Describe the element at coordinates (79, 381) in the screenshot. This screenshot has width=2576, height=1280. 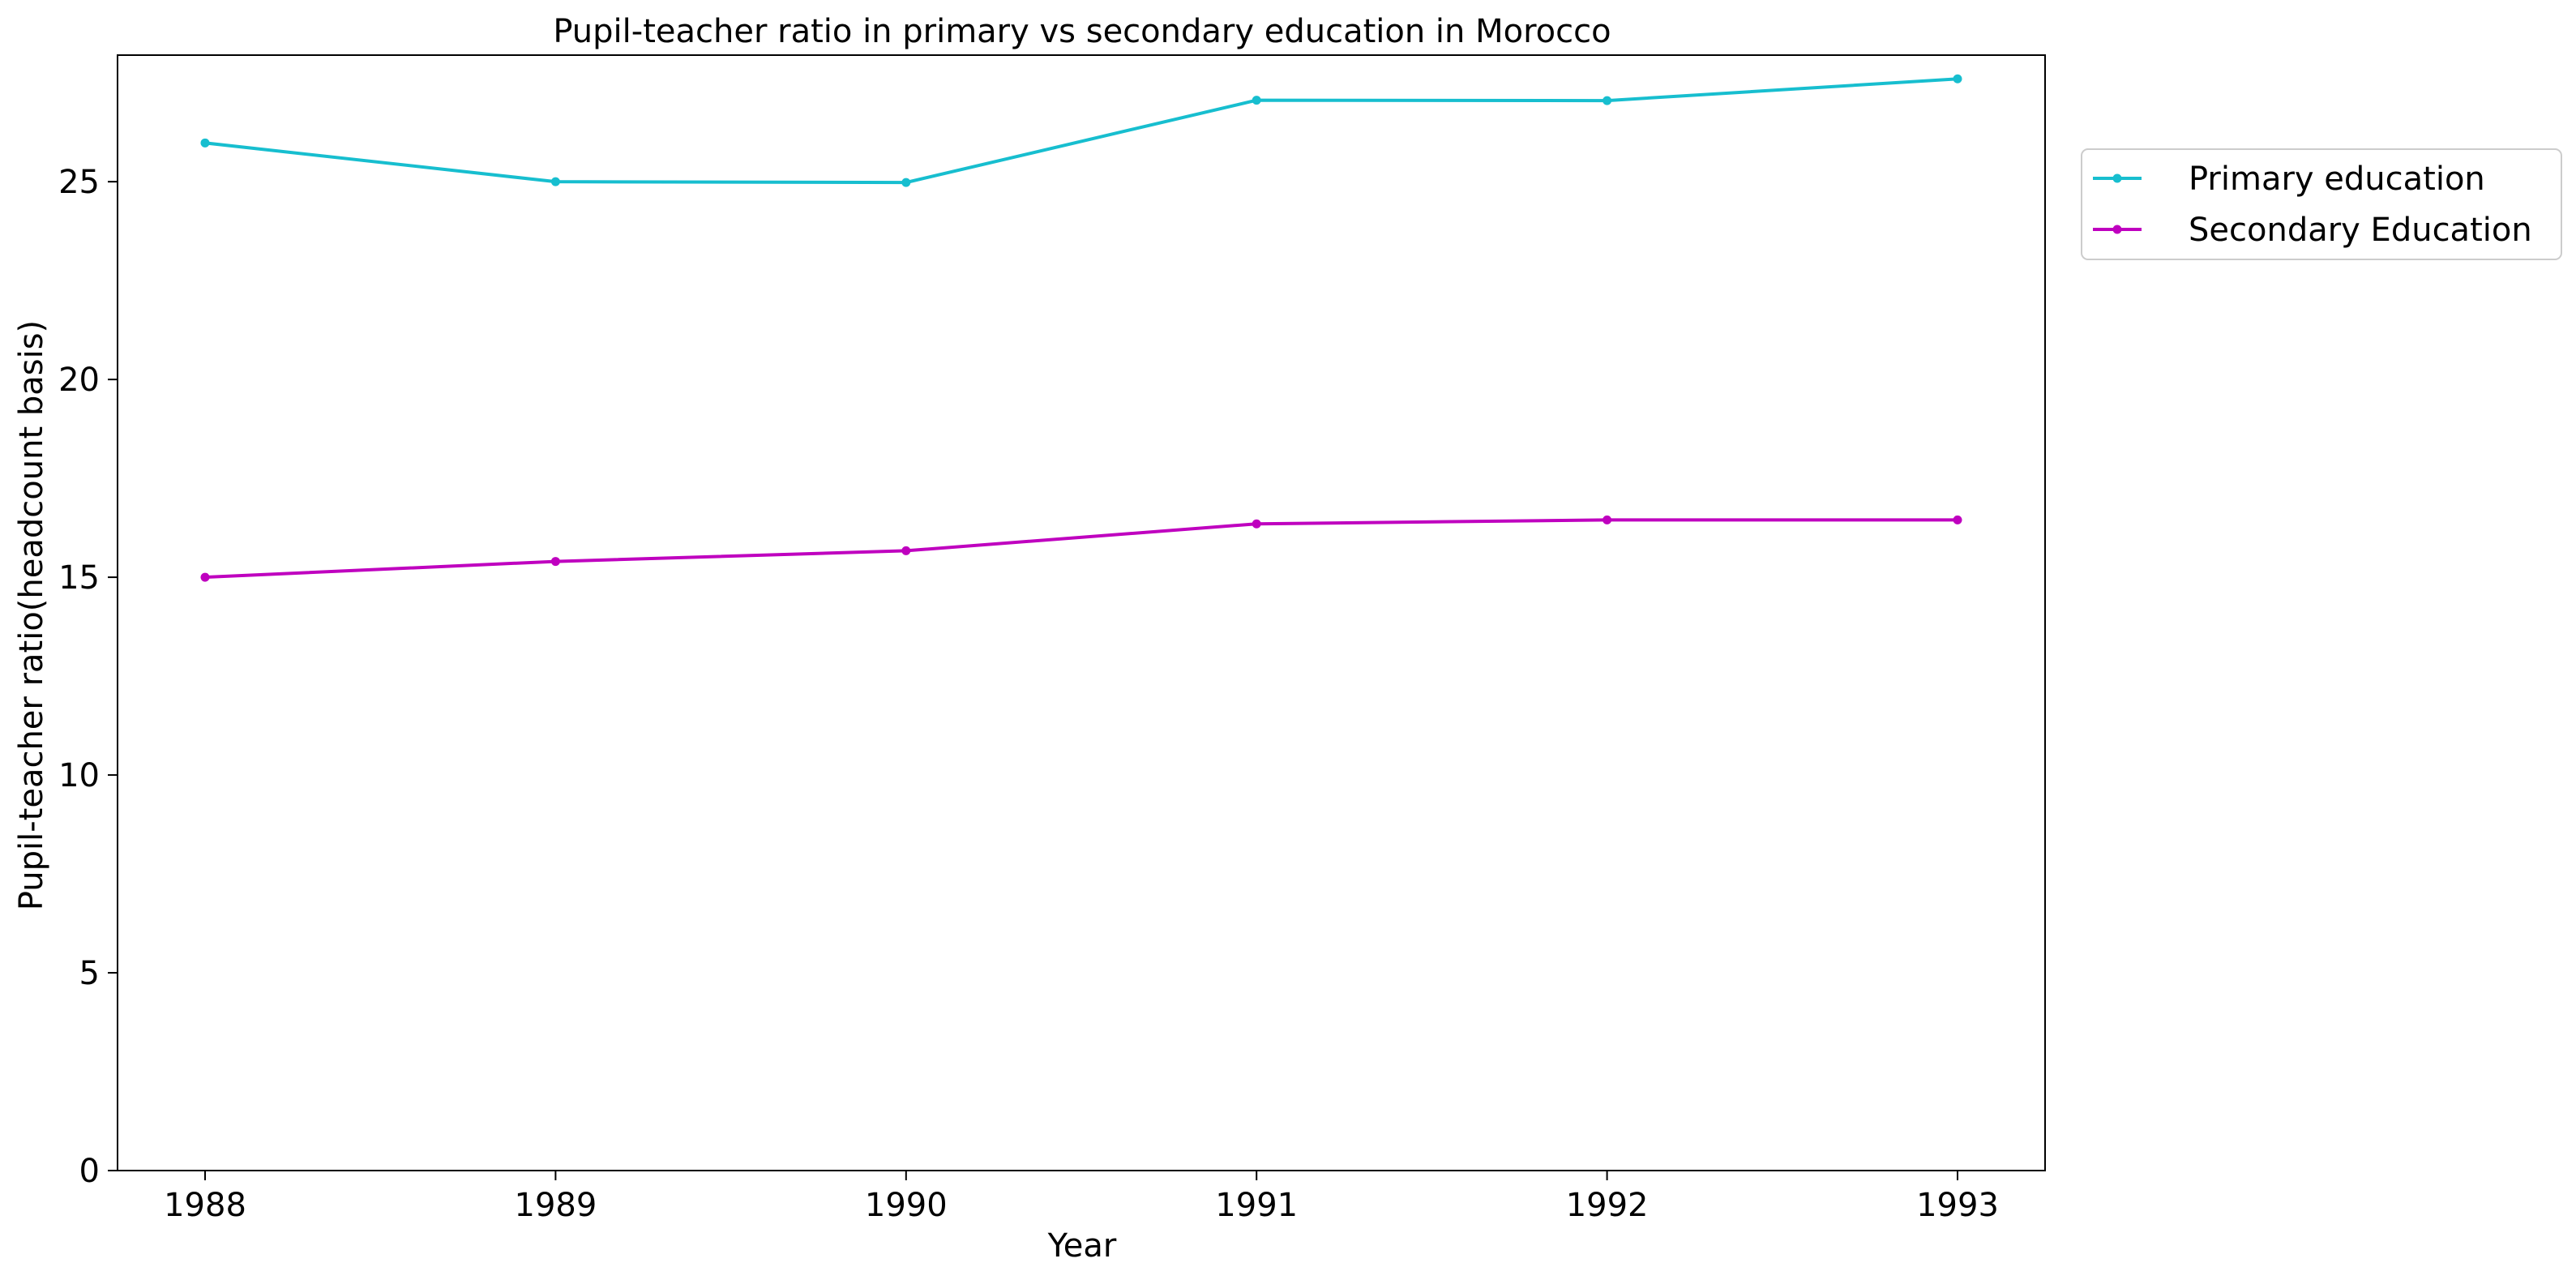
I see `y-tick-label: 20` at that location.